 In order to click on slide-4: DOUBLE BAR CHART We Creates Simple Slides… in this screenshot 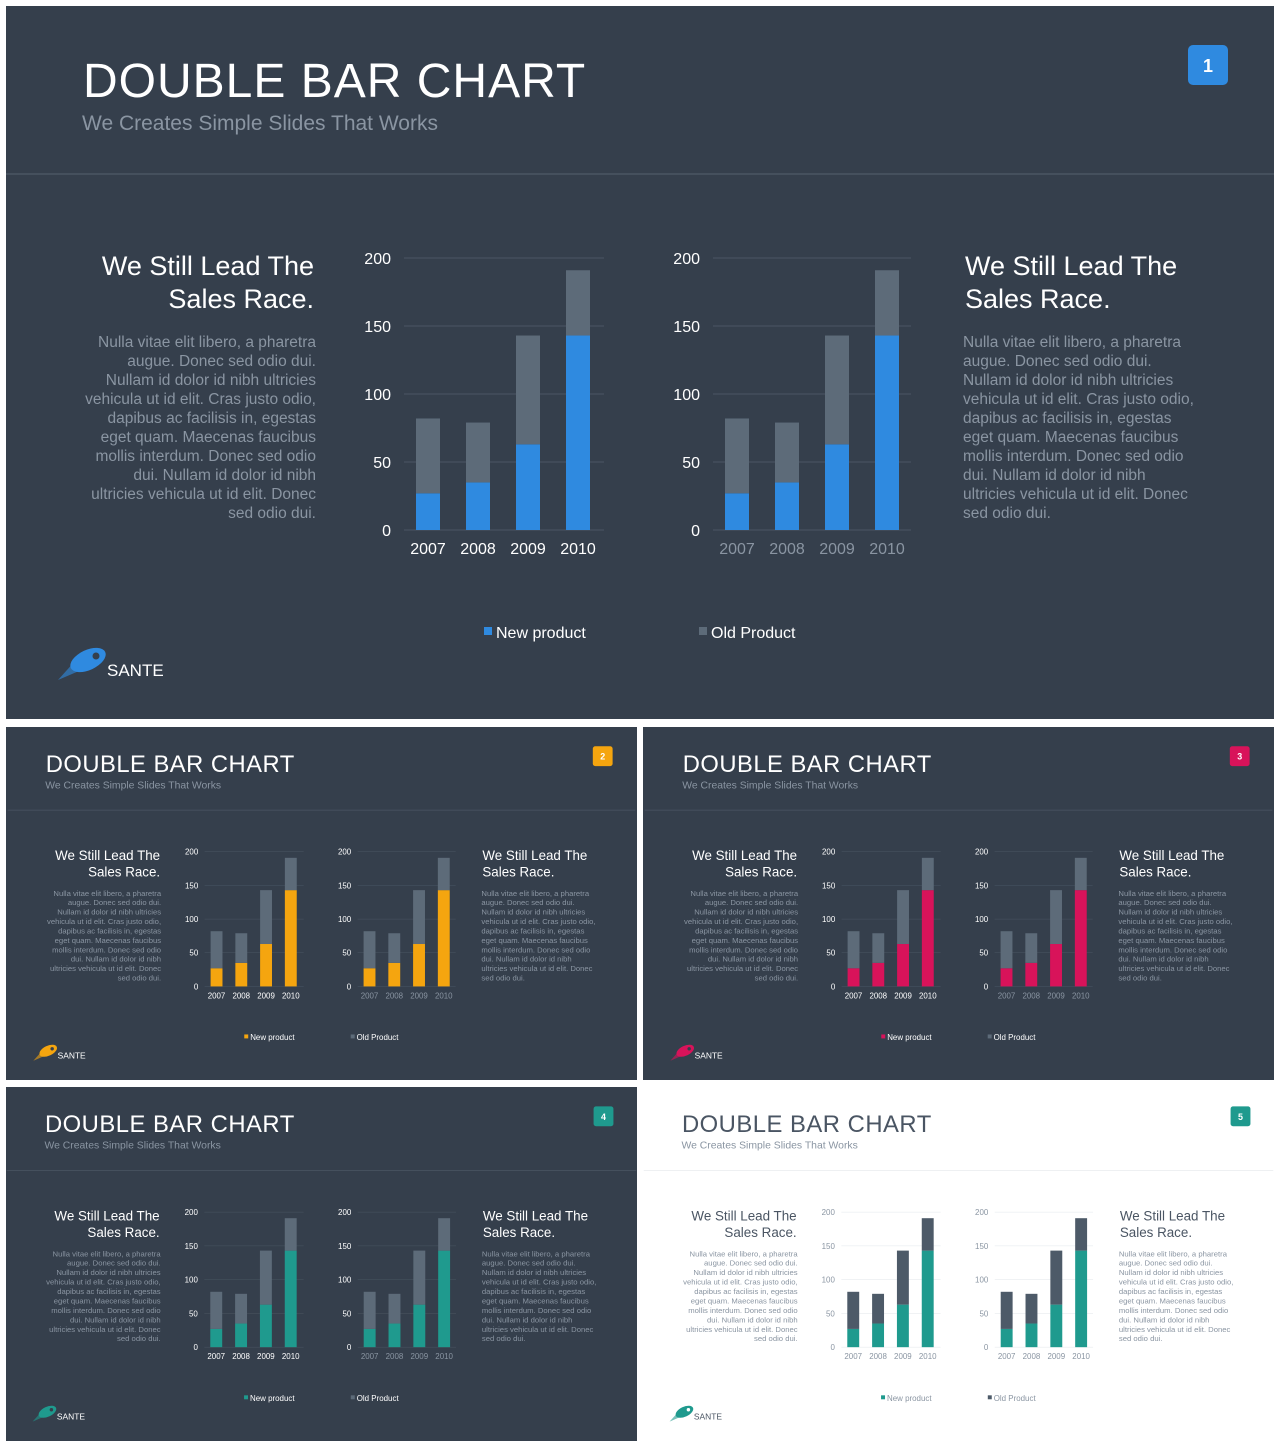, I will do `click(321, 1264)`.